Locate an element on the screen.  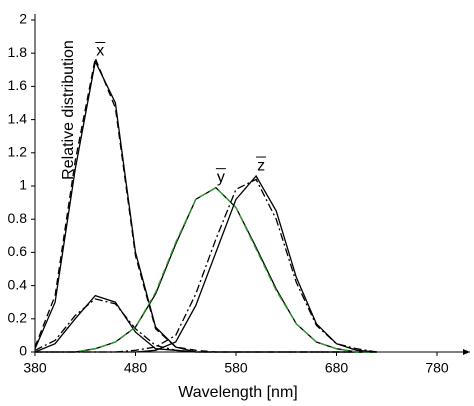
y-tick-label: 0.2 is located at coordinates (18, 318).